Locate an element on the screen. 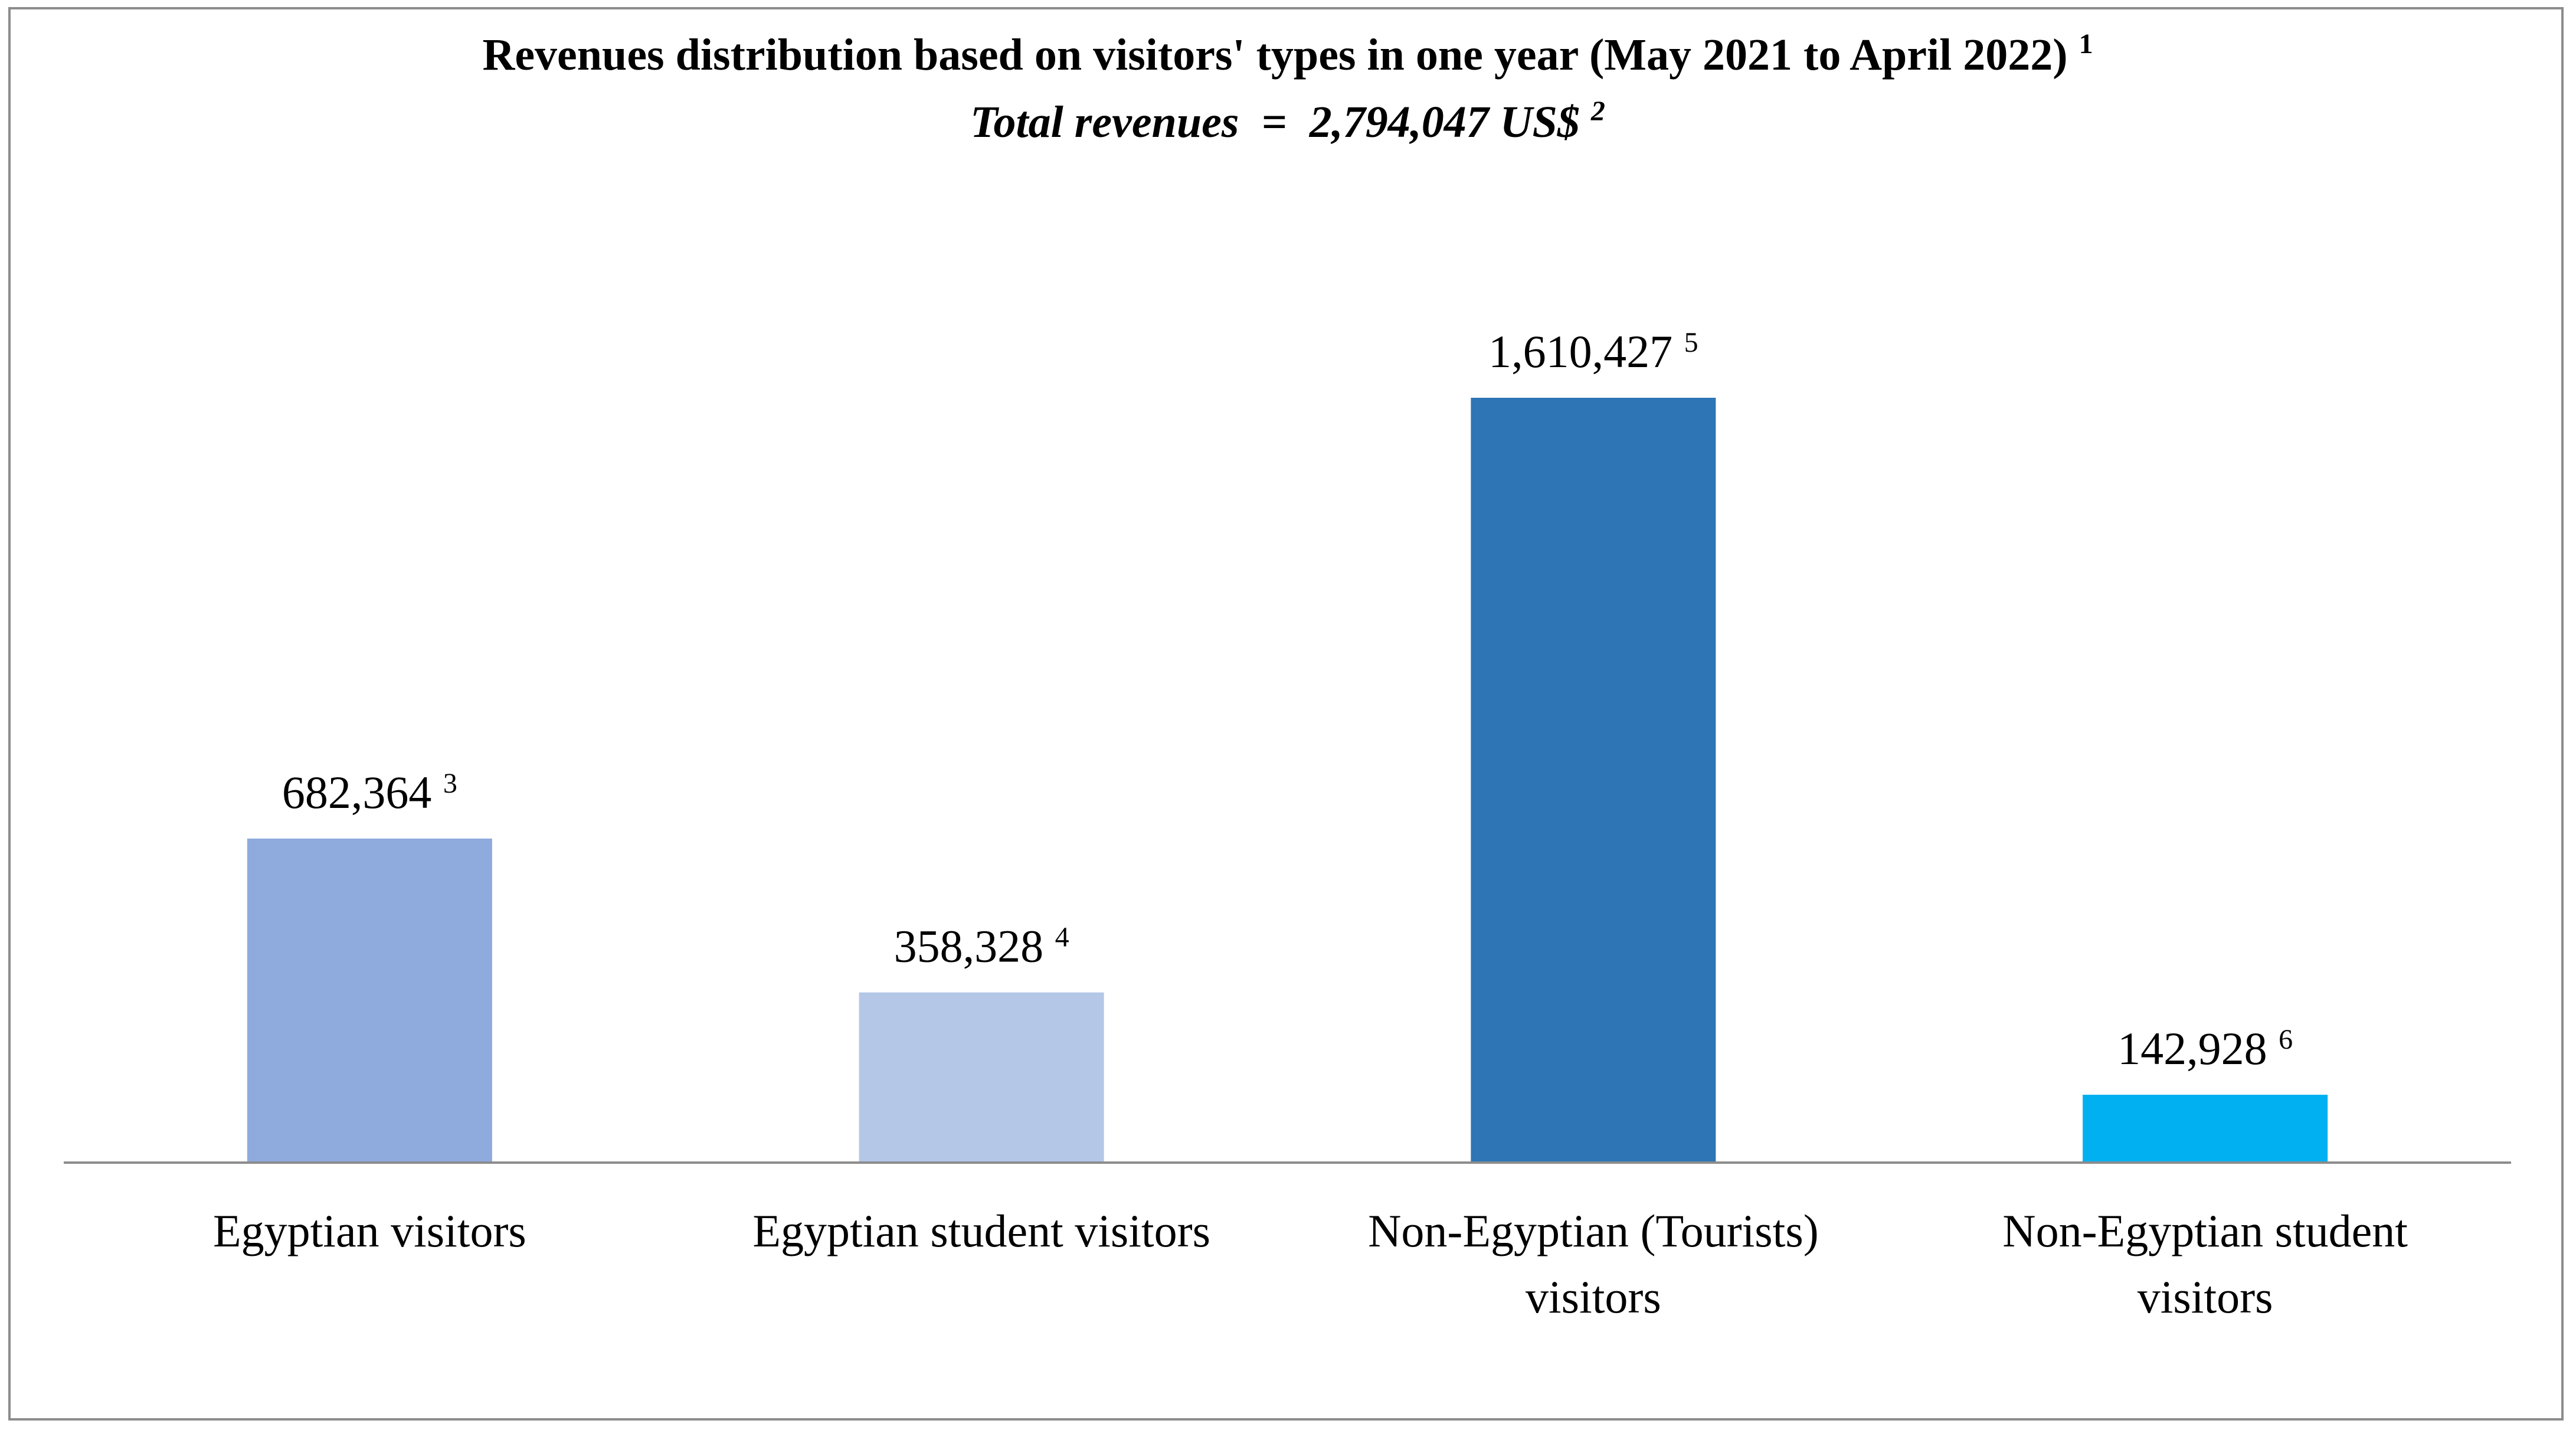  x-tick-label-2: Egyptian student visitors is located at coordinates (981, 1230).